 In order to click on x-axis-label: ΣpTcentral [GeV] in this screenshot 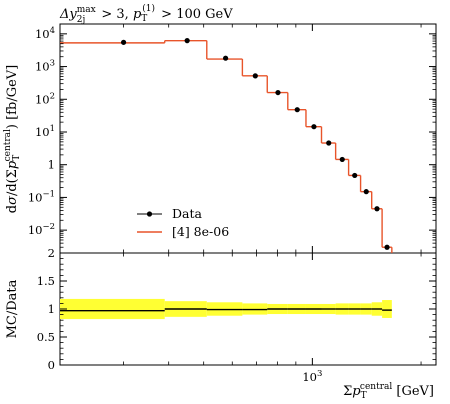, I will do `click(388, 391)`.